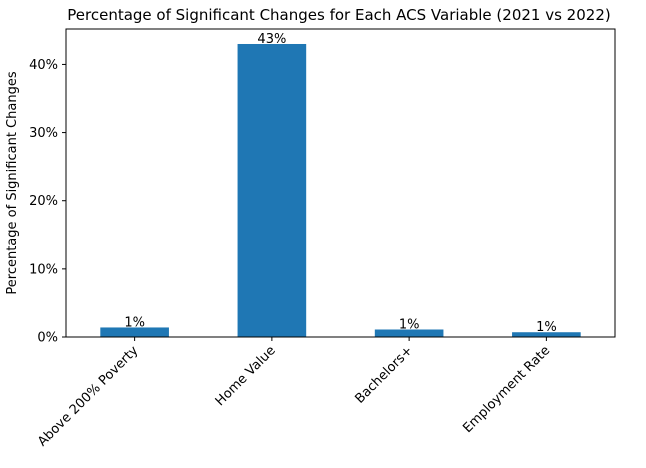 Image resolution: width=646 pixels, height=468 pixels. I want to click on y-tick-label-3: 20%, so click(43, 201).